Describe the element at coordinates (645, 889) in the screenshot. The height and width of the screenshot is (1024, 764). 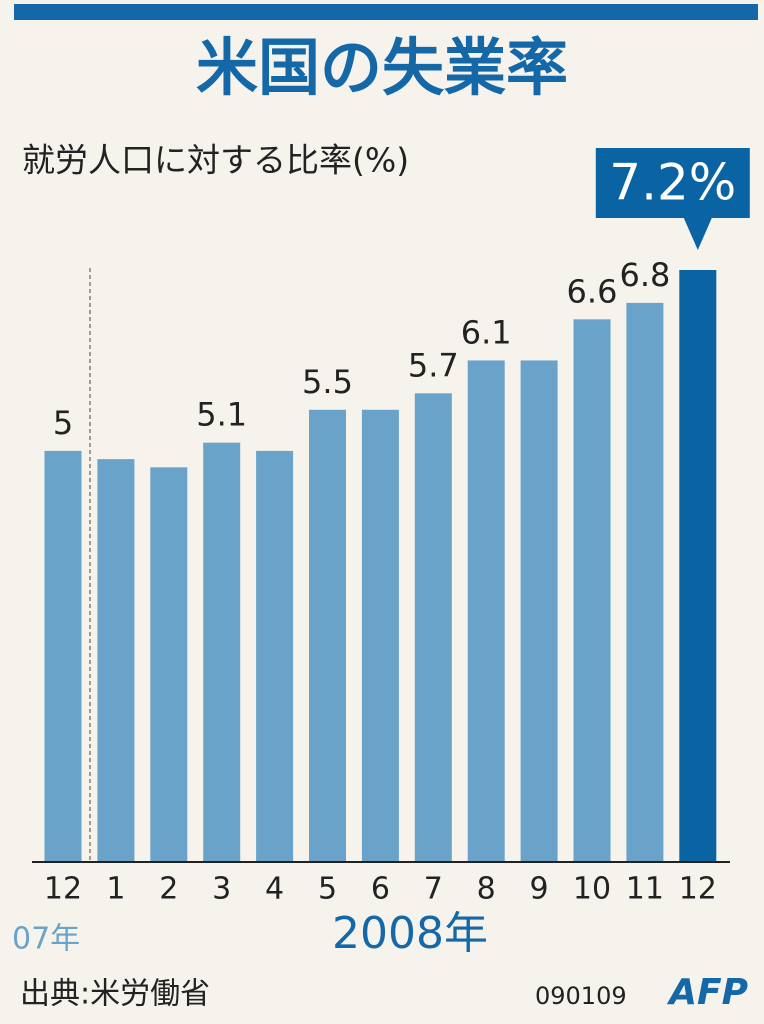
I see `x-tick-label: 11` at that location.